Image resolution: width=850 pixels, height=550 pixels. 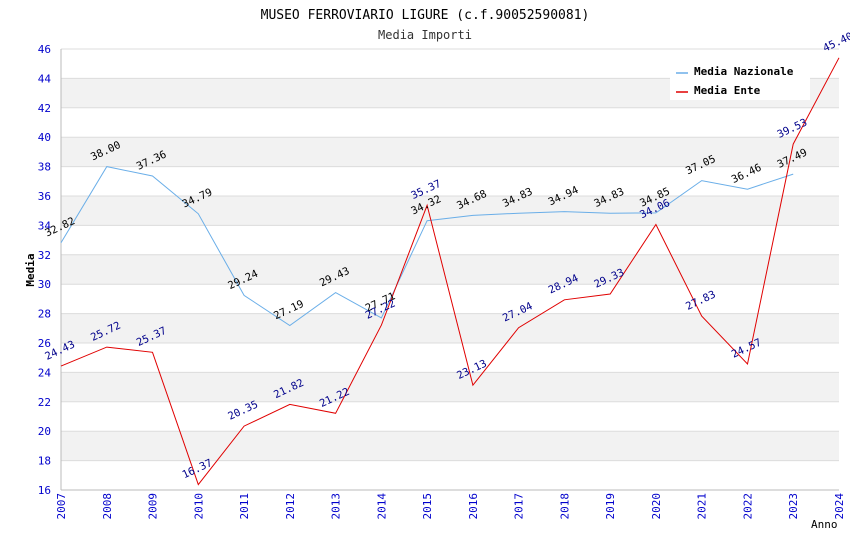 I want to click on x-tick-label: 2008, so click(x=107, y=506).